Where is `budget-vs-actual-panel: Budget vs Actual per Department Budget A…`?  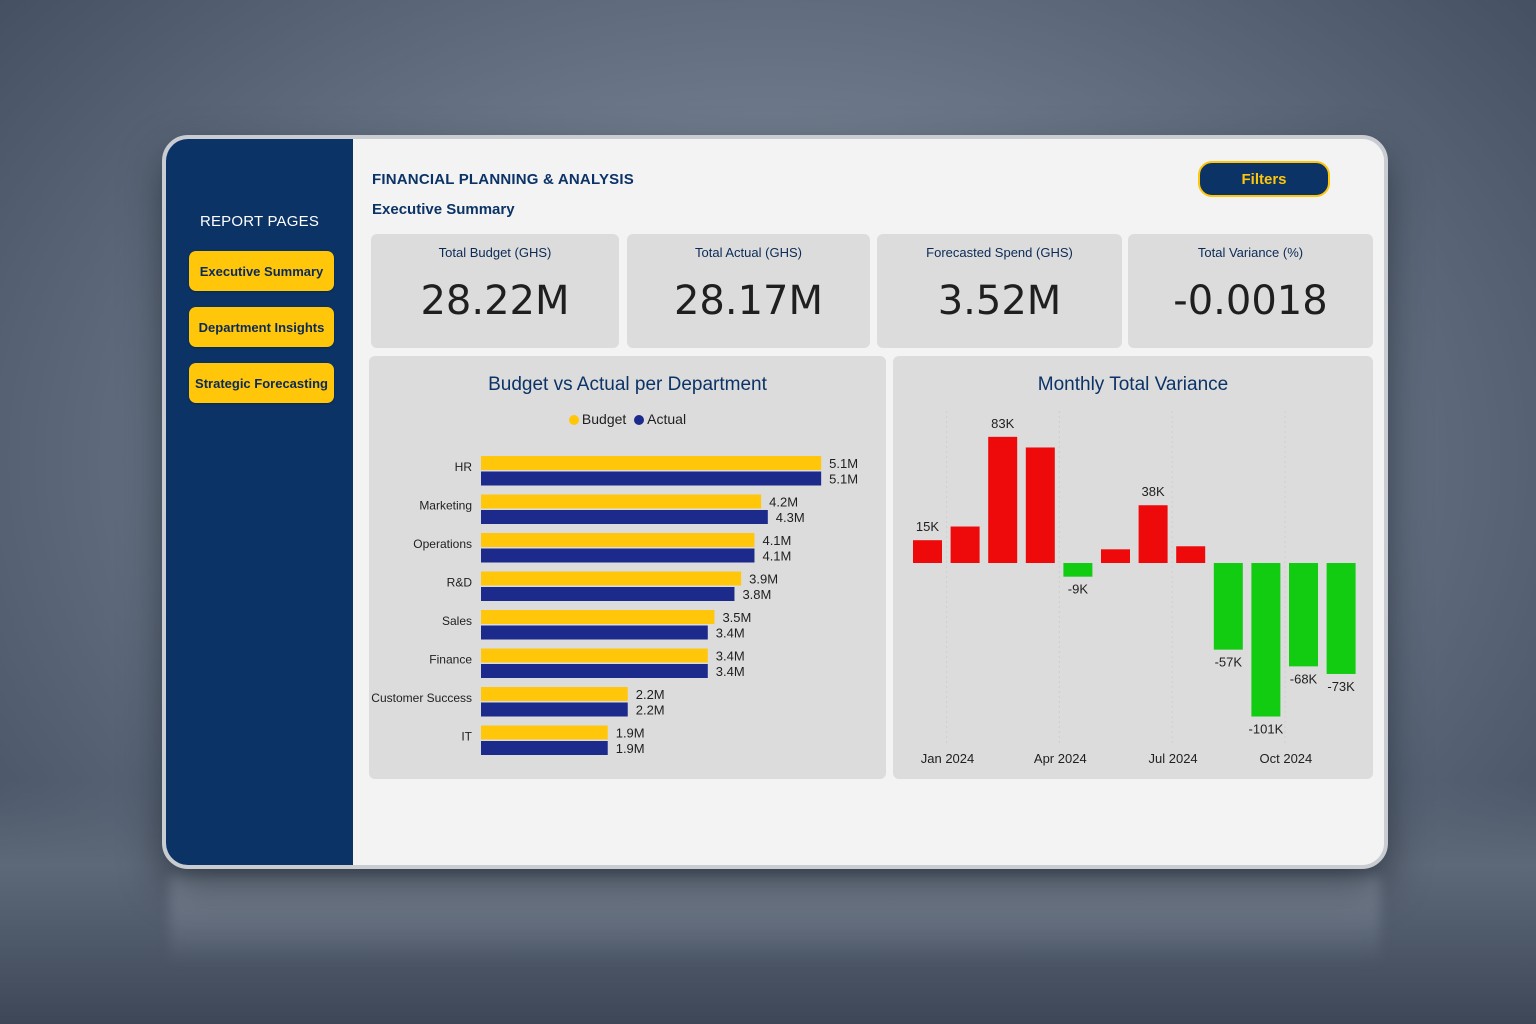 budget-vs-actual-panel: Budget vs Actual per Department Budget A… is located at coordinates (627, 567).